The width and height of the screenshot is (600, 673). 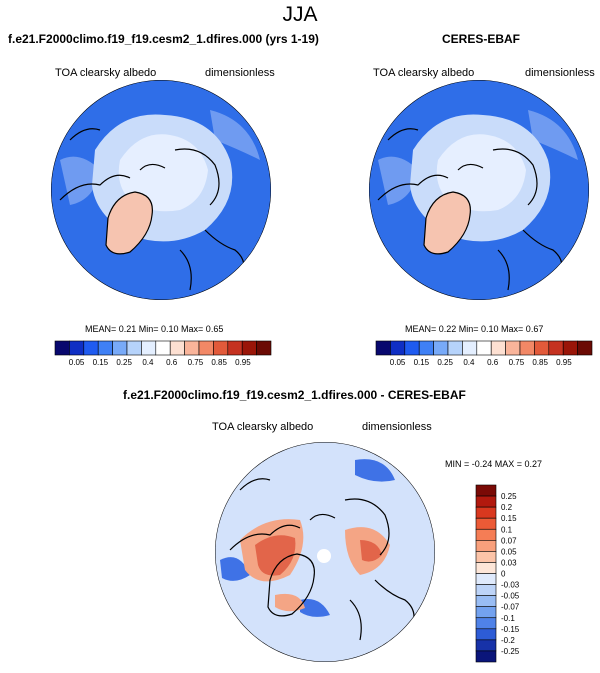 I want to click on colorbar-difference-tick-label: 0.1, so click(x=507, y=529).